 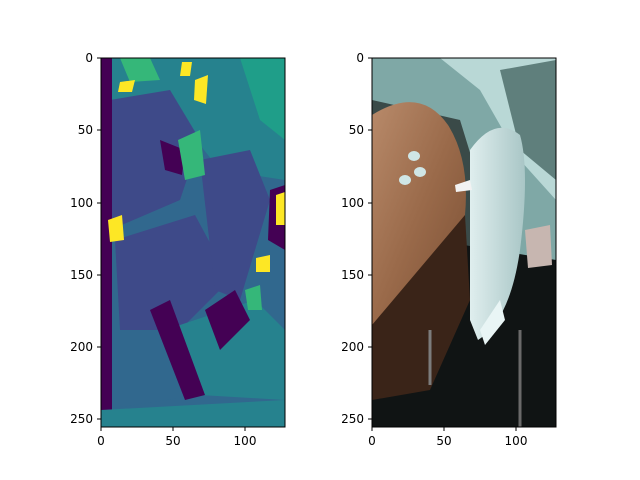 I want to click on rgb-image-y-tick-label: 50, so click(x=356, y=130).